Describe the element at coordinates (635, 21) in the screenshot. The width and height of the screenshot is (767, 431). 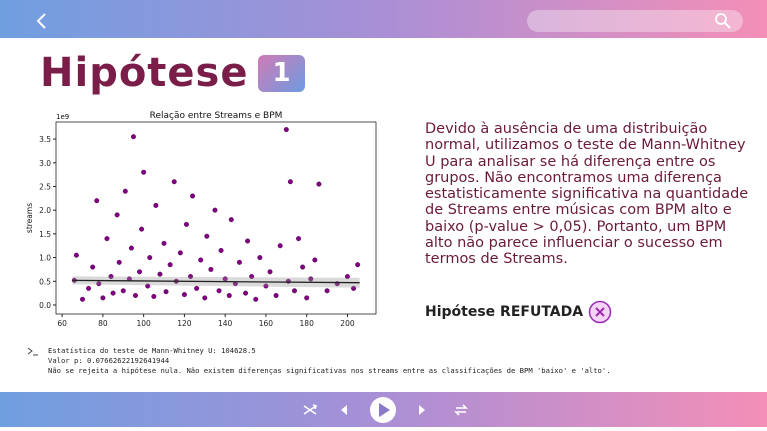
I see `search-box` at that location.